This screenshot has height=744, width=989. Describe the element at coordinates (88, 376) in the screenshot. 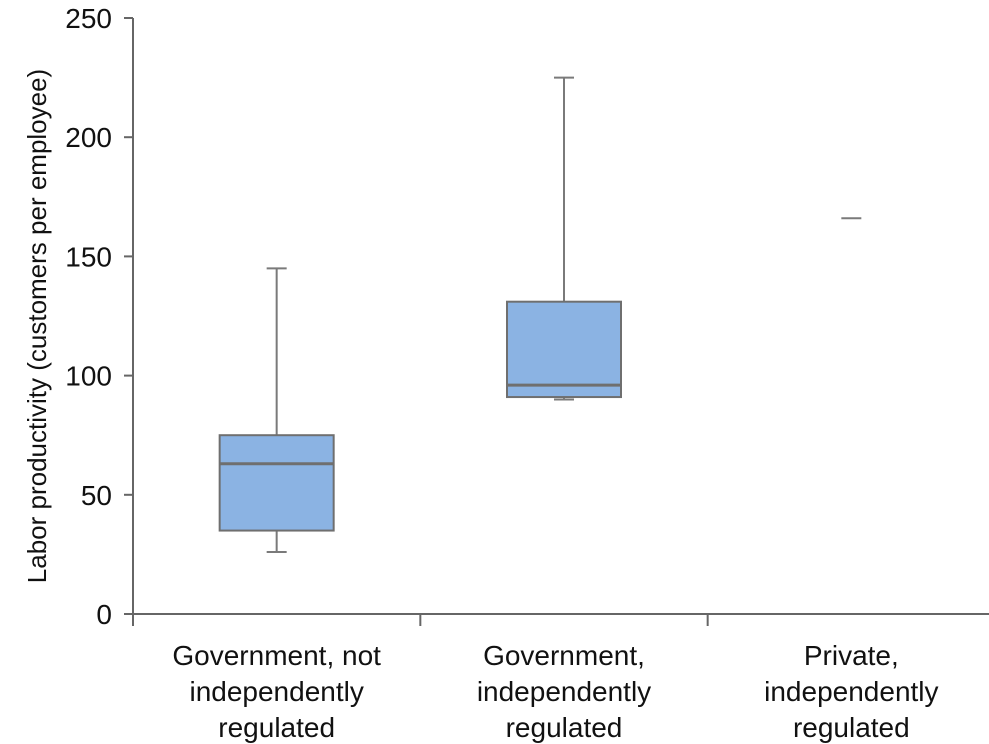

I see `y-tick-label: 100` at that location.